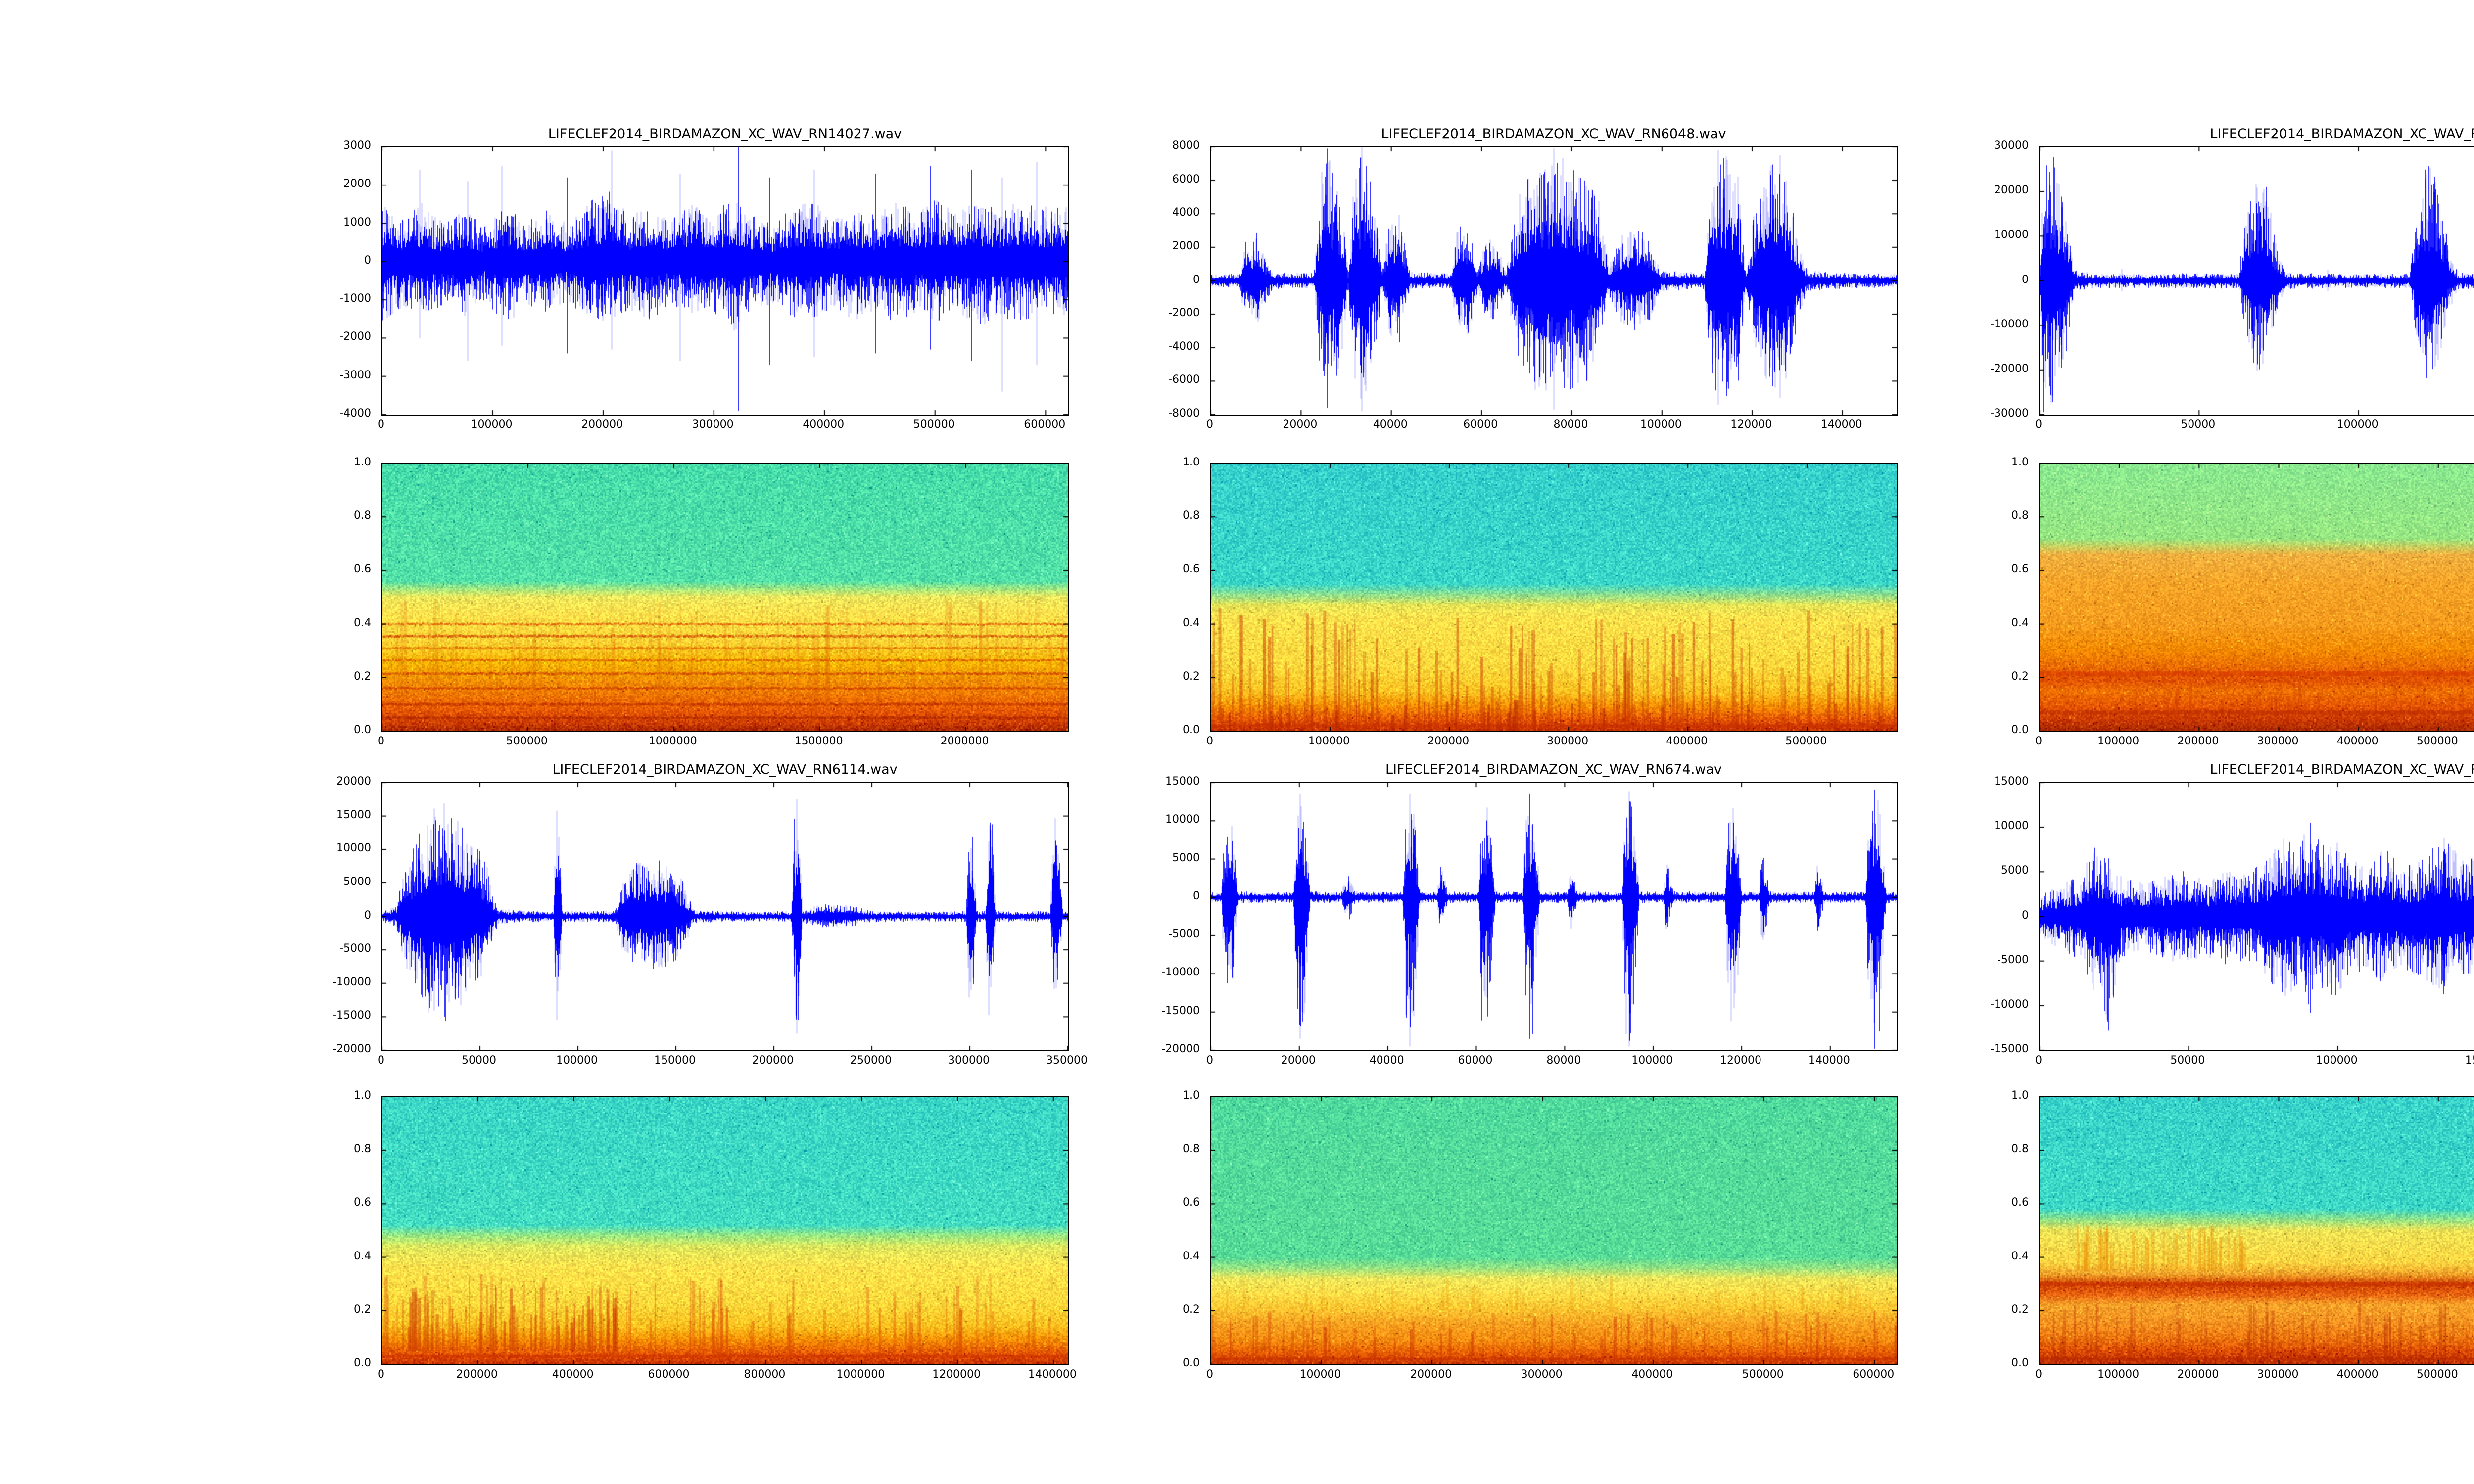  Describe the element at coordinates (2026, 279) in the screenshot. I see `y-tick-label: 0` at that location.